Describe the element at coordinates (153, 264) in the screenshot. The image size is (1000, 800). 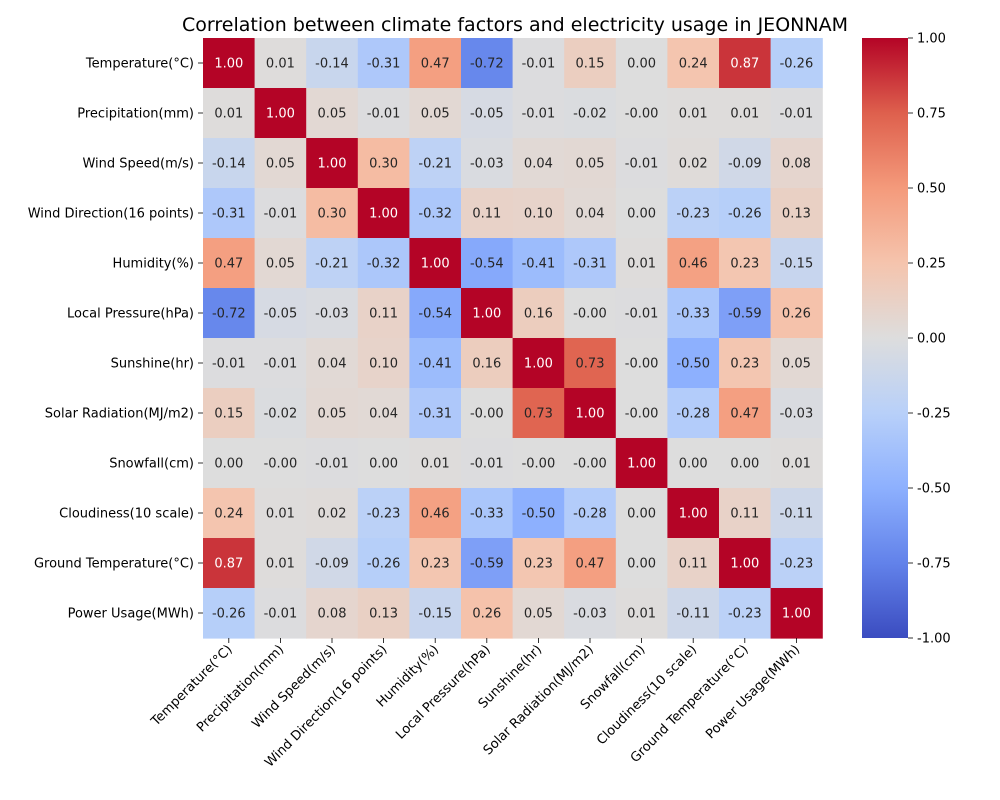
I see `y-tick-label: Humidity(%)` at that location.